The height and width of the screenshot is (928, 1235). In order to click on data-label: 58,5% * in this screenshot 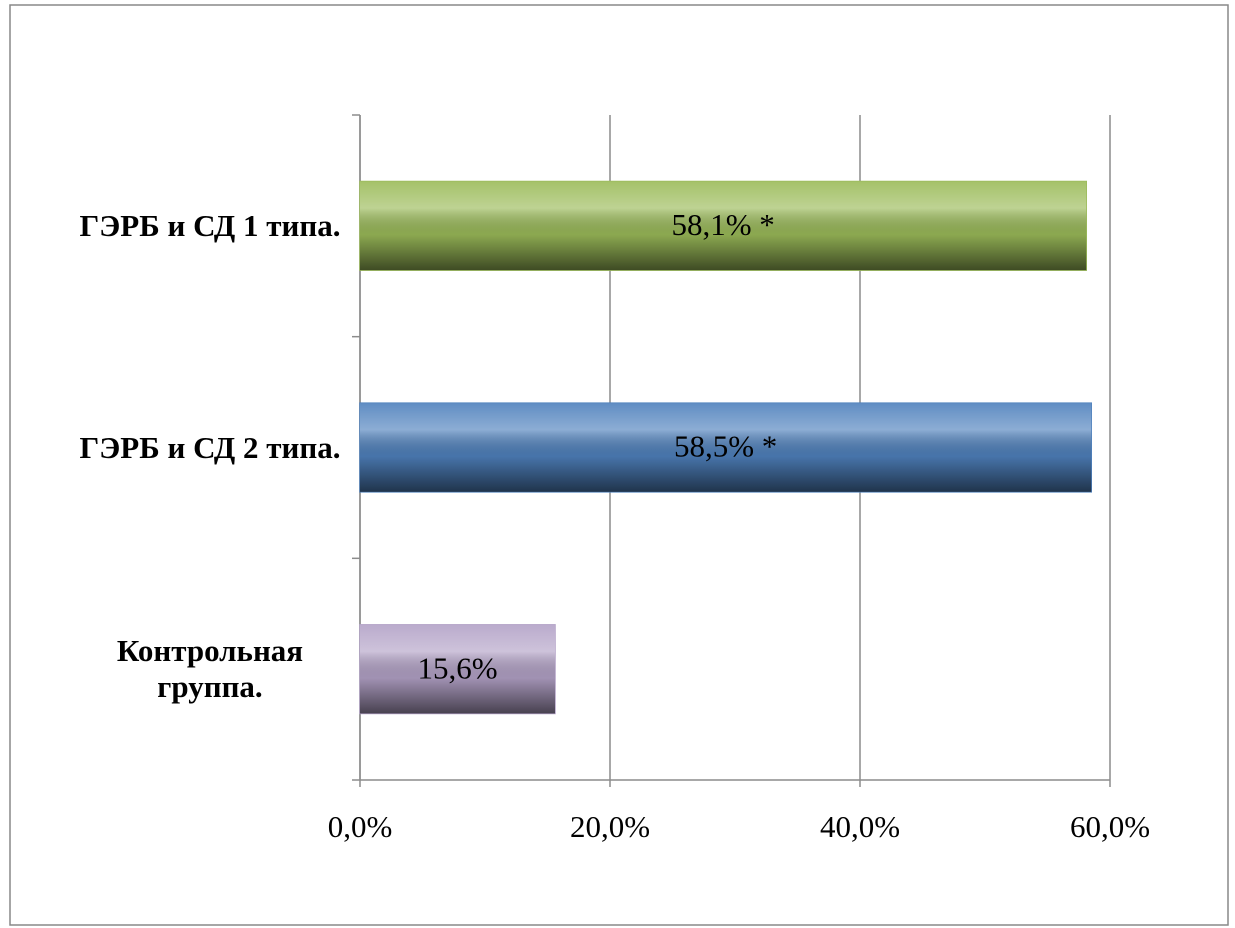, I will do `click(725, 446)`.